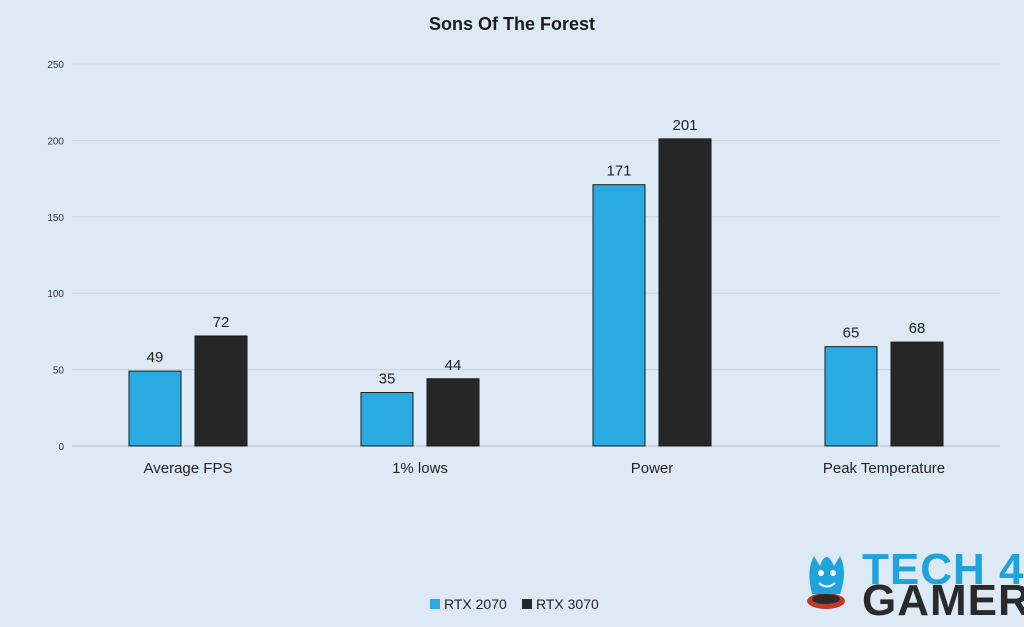  Describe the element at coordinates (851, 333) in the screenshot. I see `data-label: 65` at that location.